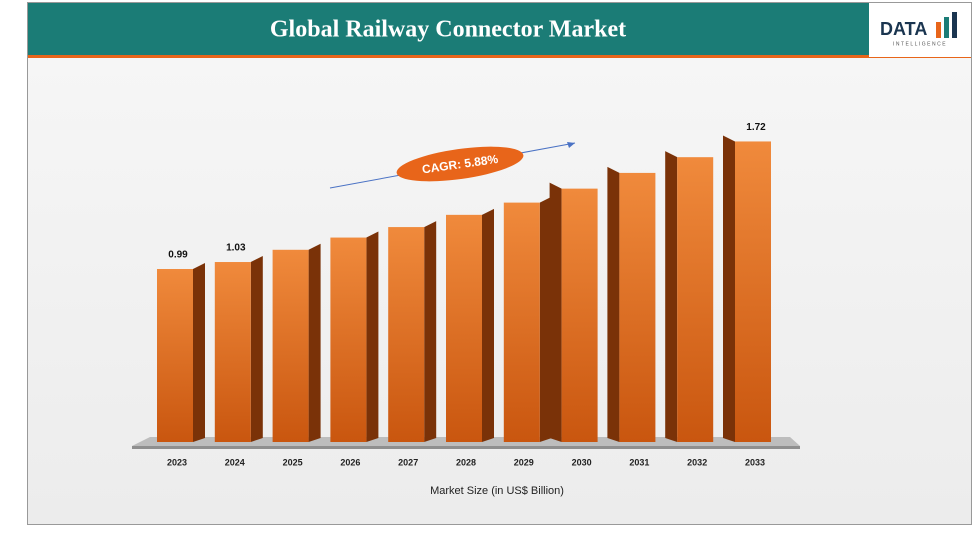  What do you see at coordinates (350, 462) in the screenshot?
I see `x-tick-label: 2026` at bounding box center [350, 462].